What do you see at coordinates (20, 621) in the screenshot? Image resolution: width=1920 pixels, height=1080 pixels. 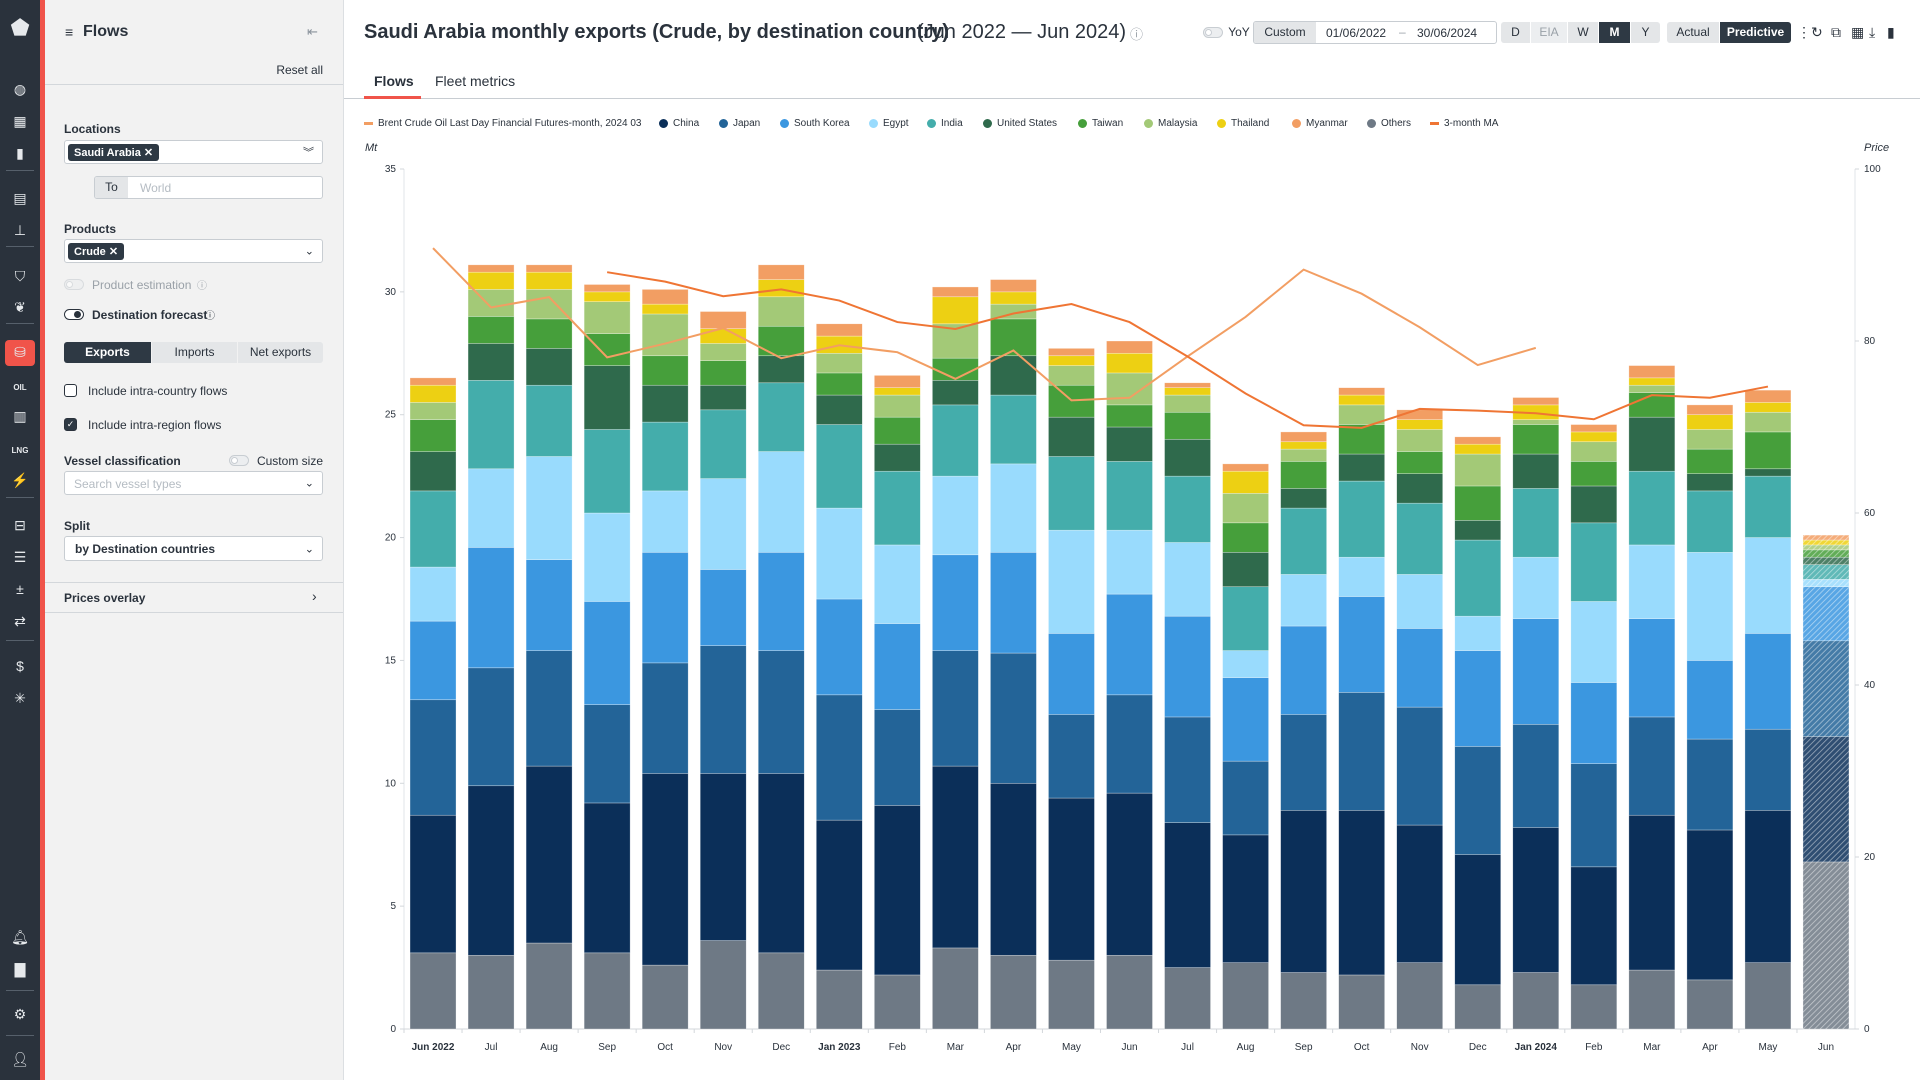 I see `swap-icon: ⇄` at bounding box center [20, 621].